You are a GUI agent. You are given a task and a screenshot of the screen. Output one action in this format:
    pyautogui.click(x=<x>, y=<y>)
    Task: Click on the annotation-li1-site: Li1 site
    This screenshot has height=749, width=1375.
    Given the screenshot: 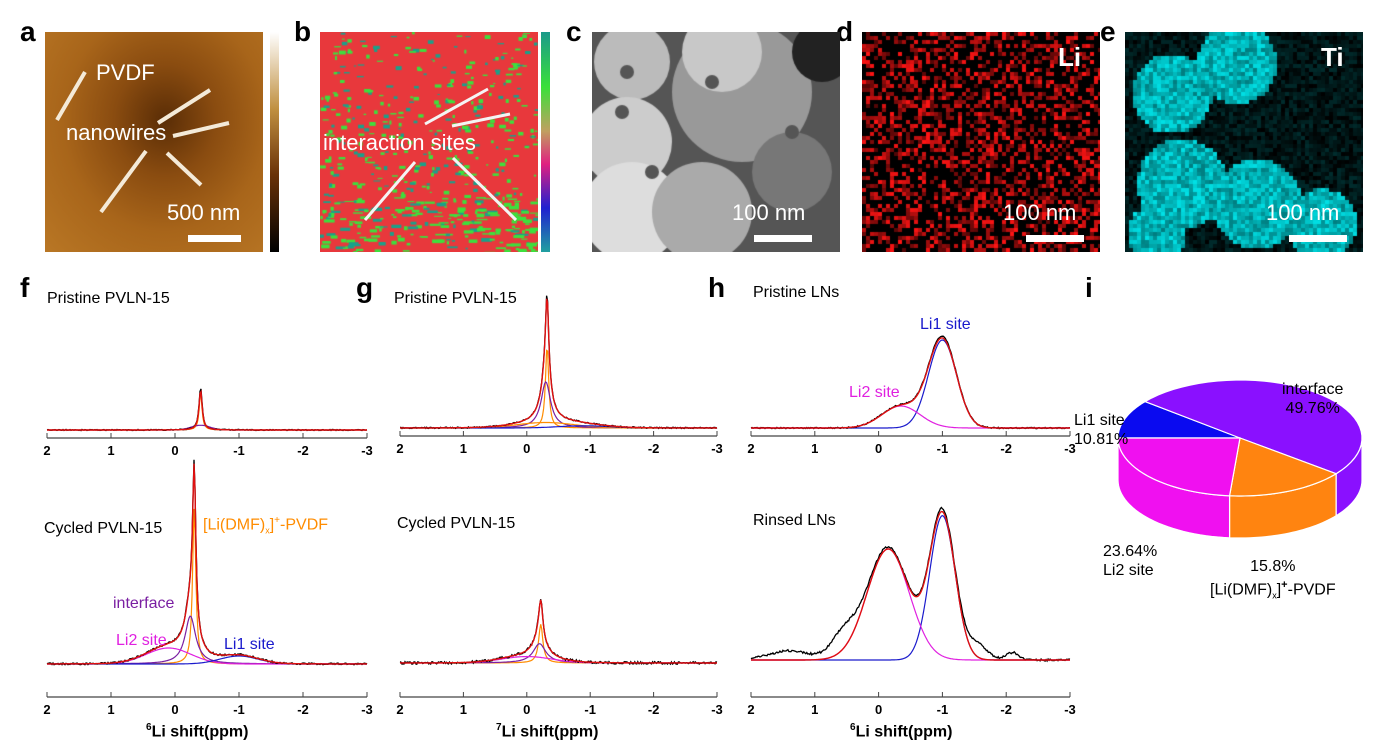 What is the action you would take?
    pyautogui.click(x=249, y=644)
    